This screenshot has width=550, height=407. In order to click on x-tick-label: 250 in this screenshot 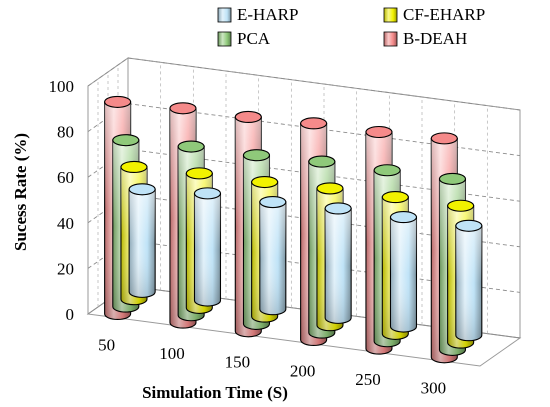, I will do `click(368, 379)`.